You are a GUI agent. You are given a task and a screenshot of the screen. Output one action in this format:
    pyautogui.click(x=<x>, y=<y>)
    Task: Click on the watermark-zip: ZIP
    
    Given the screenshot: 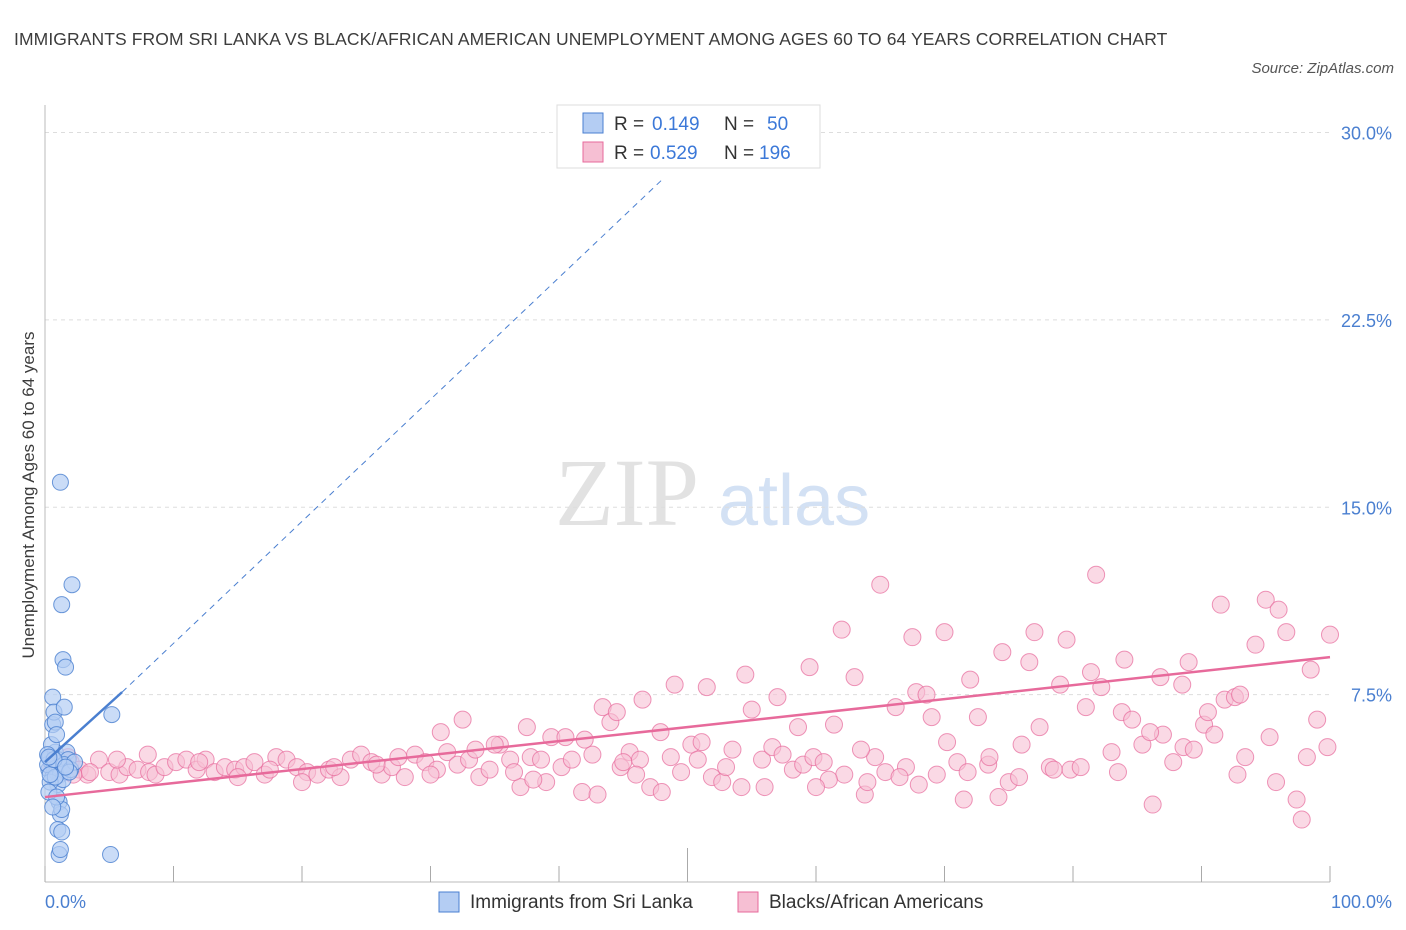 What is the action you would take?
    pyautogui.click(x=627, y=492)
    